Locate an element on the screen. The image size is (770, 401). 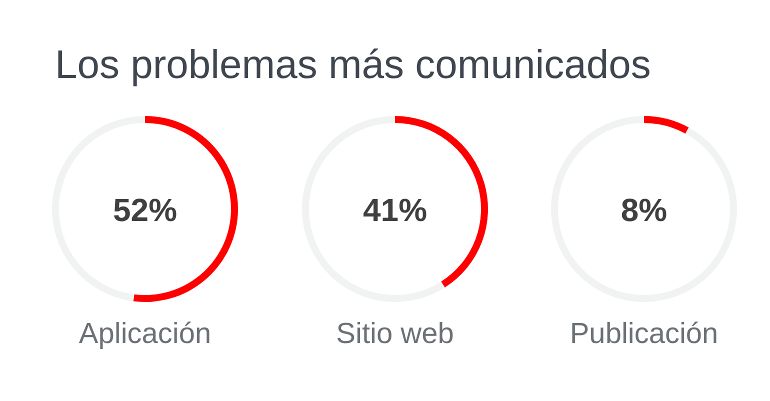
text: 52% is located at coordinates (145, 210).